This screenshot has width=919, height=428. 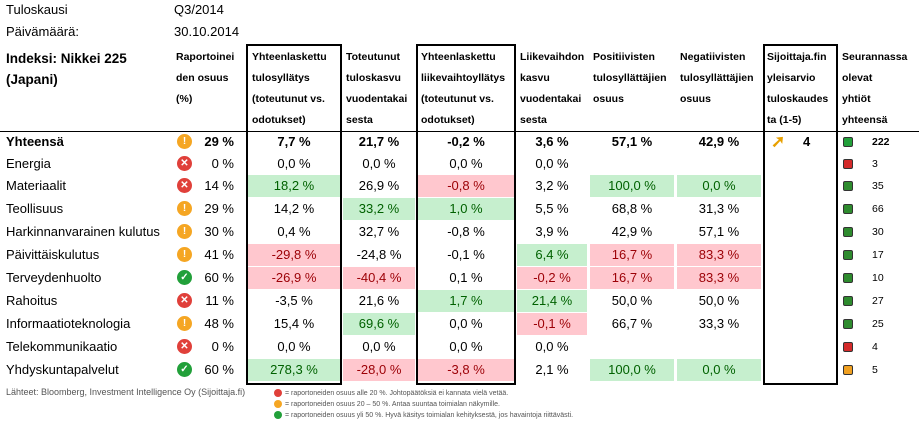 What do you see at coordinates (719, 300) in the screenshot?
I see `metric-cell-c6: 50,0 %` at bounding box center [719, 300].